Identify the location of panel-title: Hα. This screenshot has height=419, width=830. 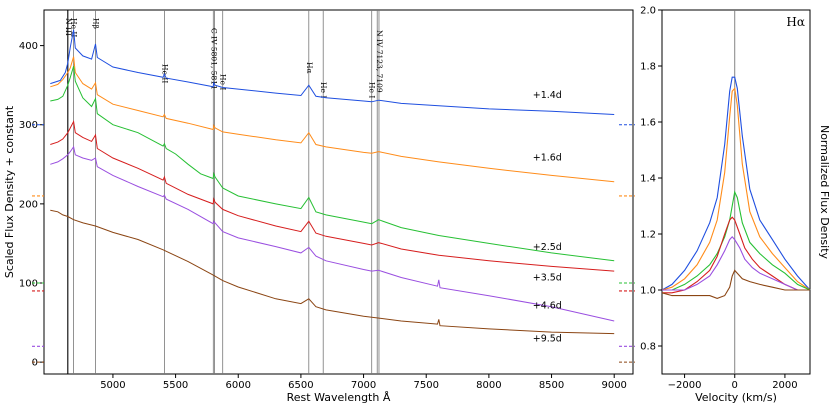
(795, 22).